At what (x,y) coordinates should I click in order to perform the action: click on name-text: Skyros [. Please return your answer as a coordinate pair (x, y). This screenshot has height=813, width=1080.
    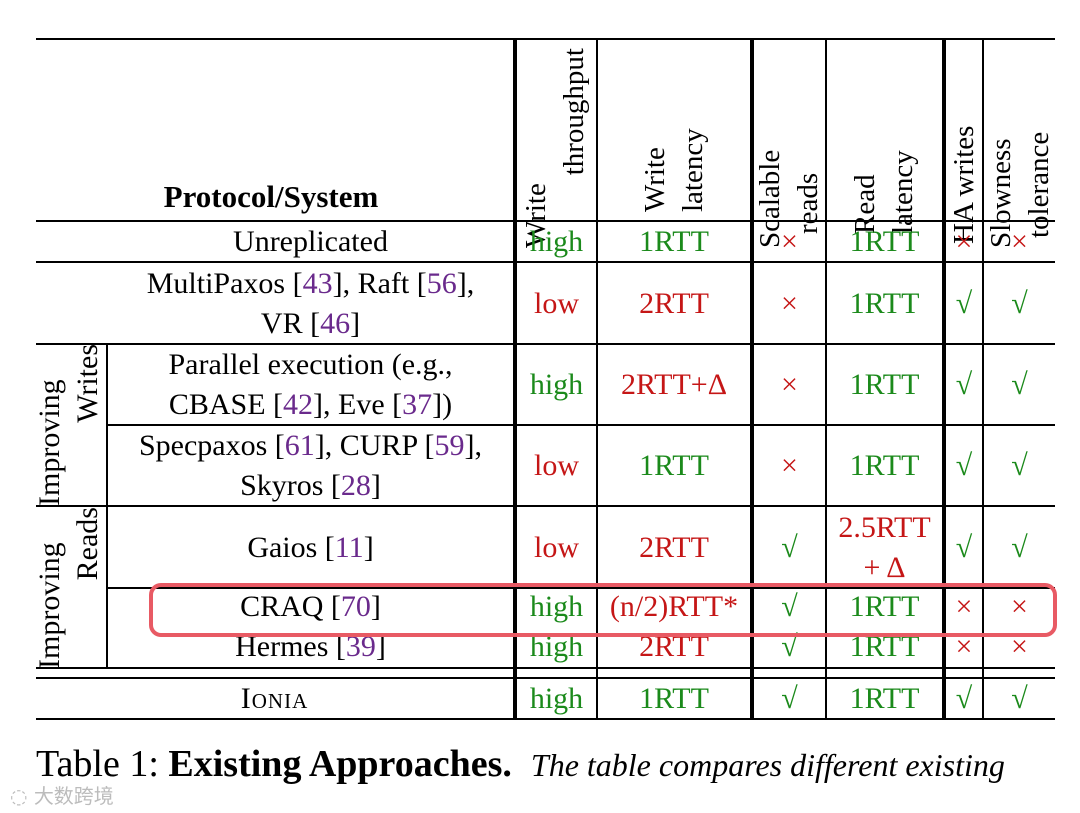
    Looking at the image, I should click on (290, 485).